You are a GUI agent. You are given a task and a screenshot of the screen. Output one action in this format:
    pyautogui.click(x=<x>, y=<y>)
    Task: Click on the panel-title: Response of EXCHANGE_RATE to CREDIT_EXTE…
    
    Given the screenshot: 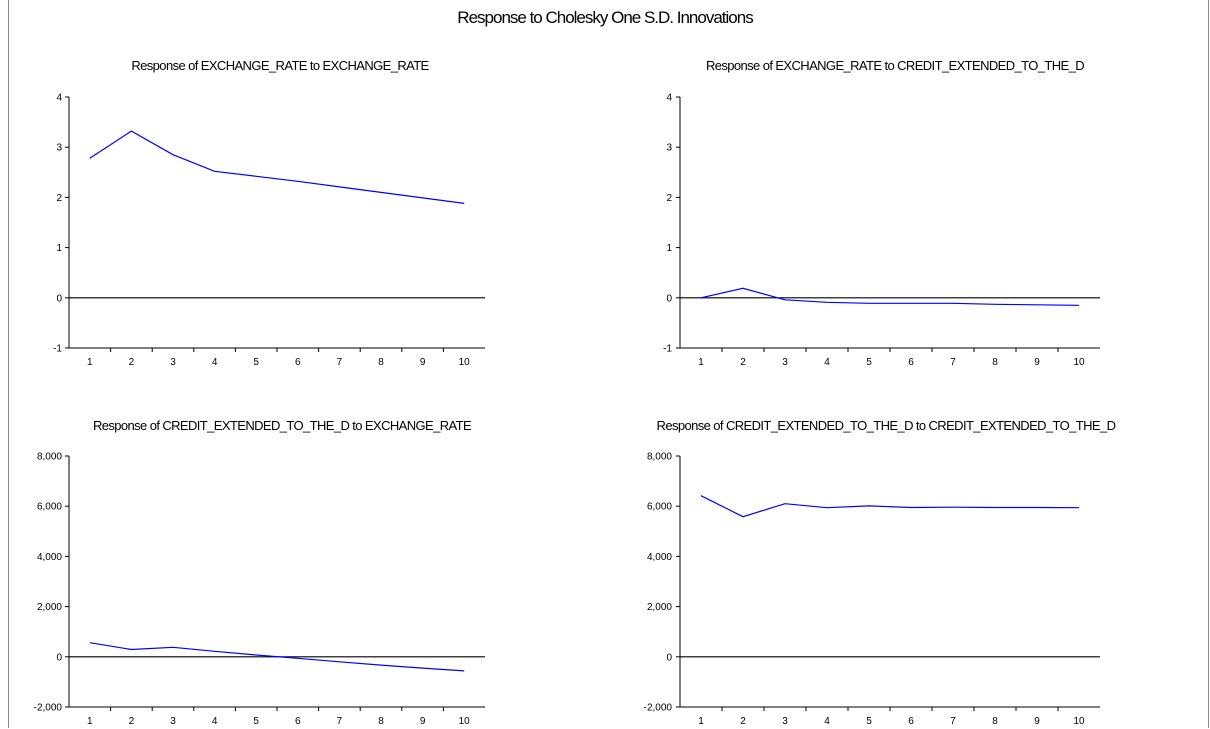 What is the action you would take?
    pyautogui.click(x=895, y=65)
    